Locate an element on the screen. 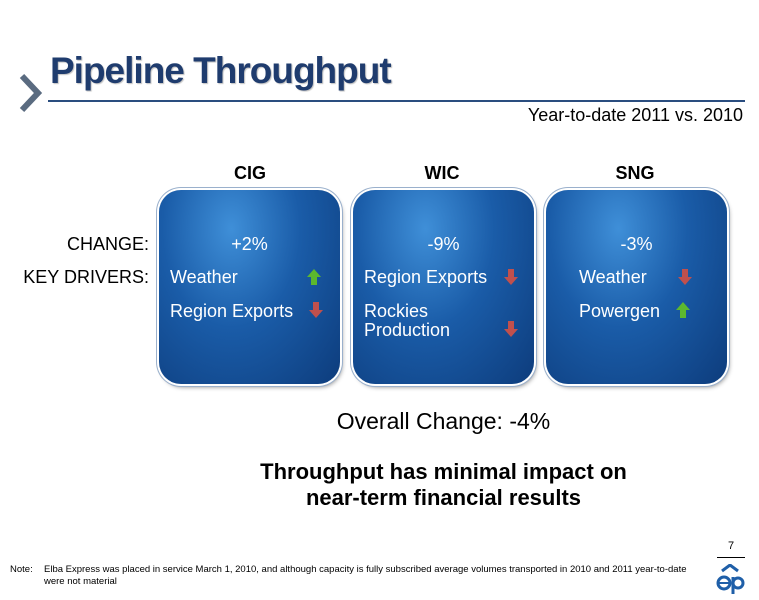  change-value: +2% is located at coordinates (249, 244).